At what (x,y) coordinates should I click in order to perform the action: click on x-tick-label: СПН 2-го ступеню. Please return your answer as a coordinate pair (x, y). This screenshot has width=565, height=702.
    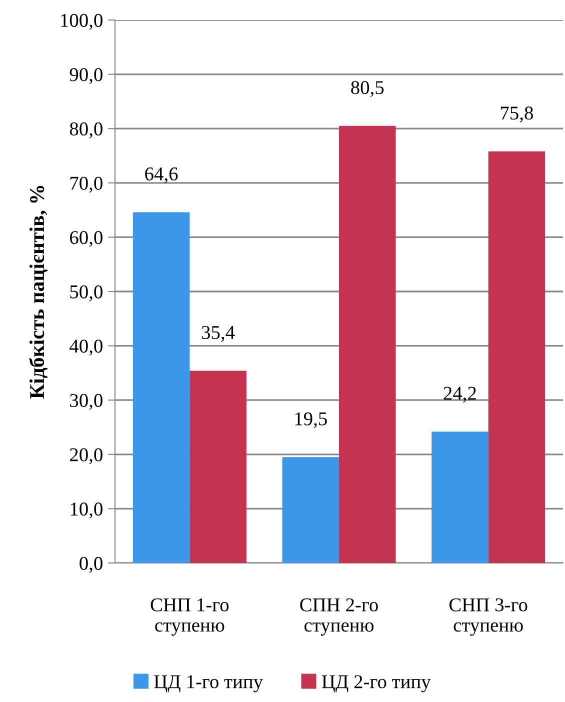
    Looking at the image, I should click on (339, 617).